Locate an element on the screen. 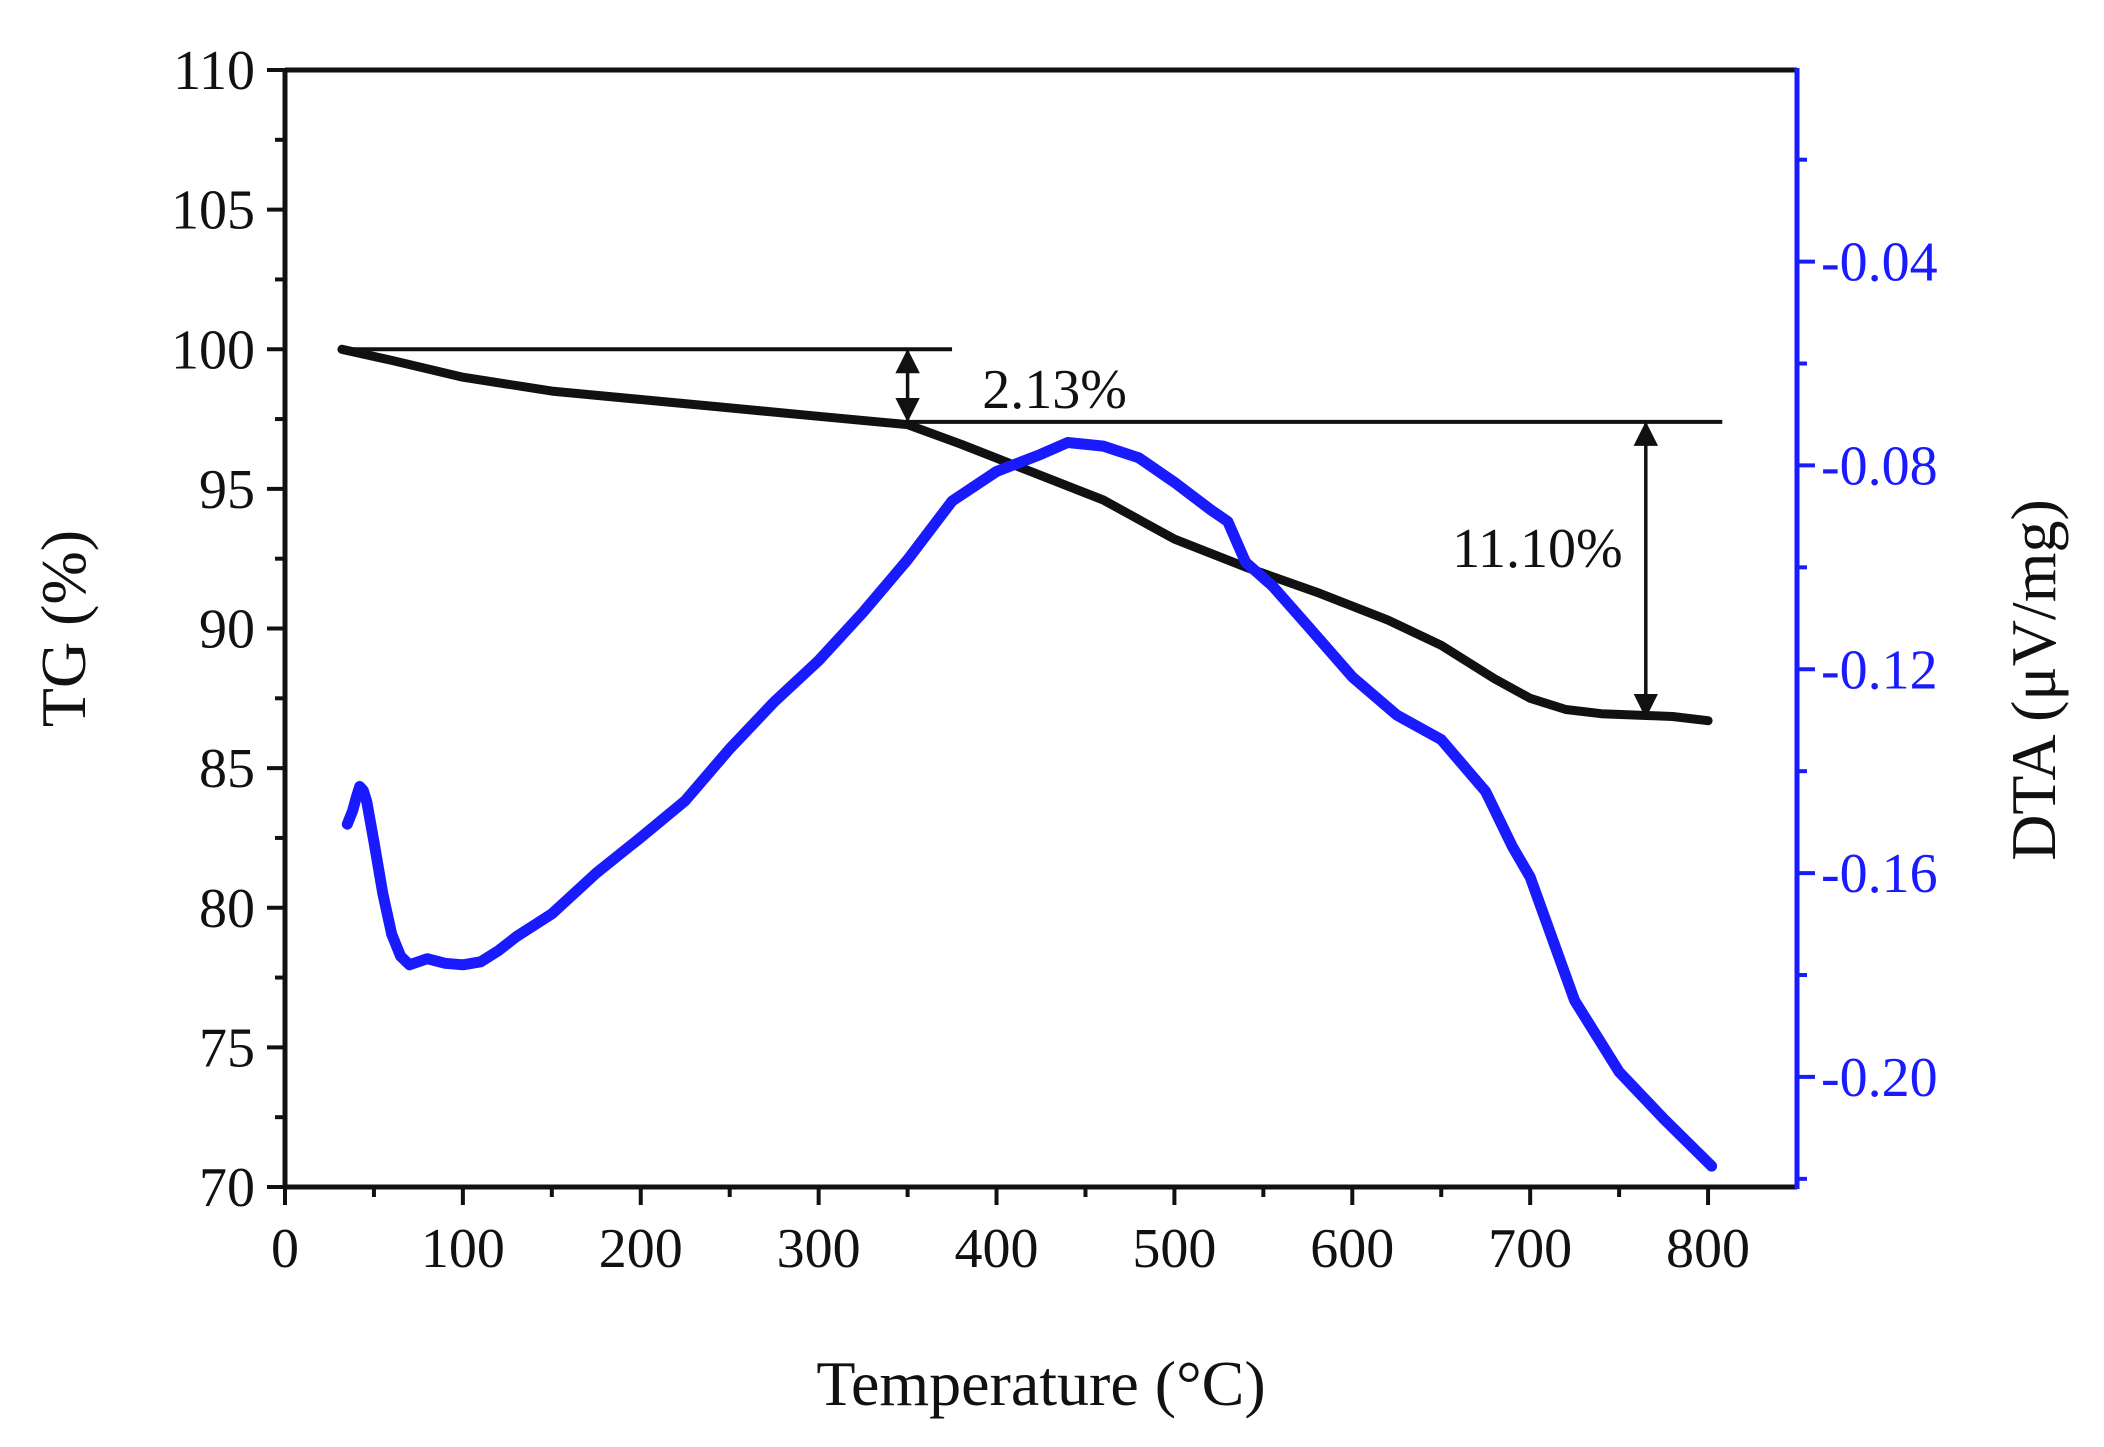 This screenshot has width=2104, height=1447. x-tick-label: 0 is located at coordinates (285, 1249).